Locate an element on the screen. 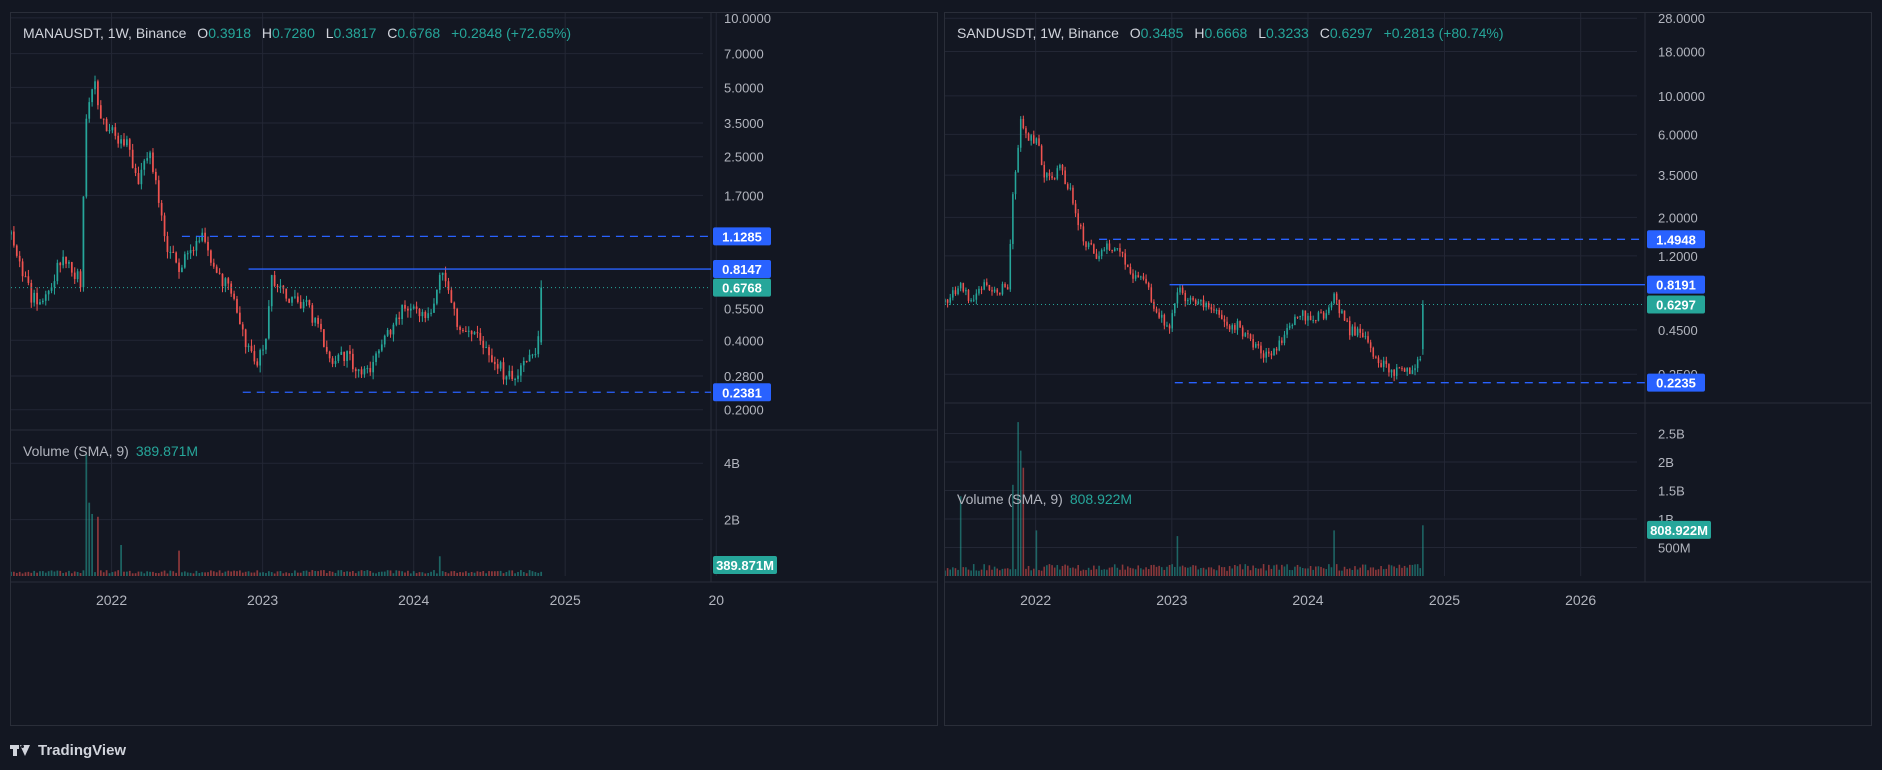  x-tick-label: 2026 is located at coordinates (1580, 600).